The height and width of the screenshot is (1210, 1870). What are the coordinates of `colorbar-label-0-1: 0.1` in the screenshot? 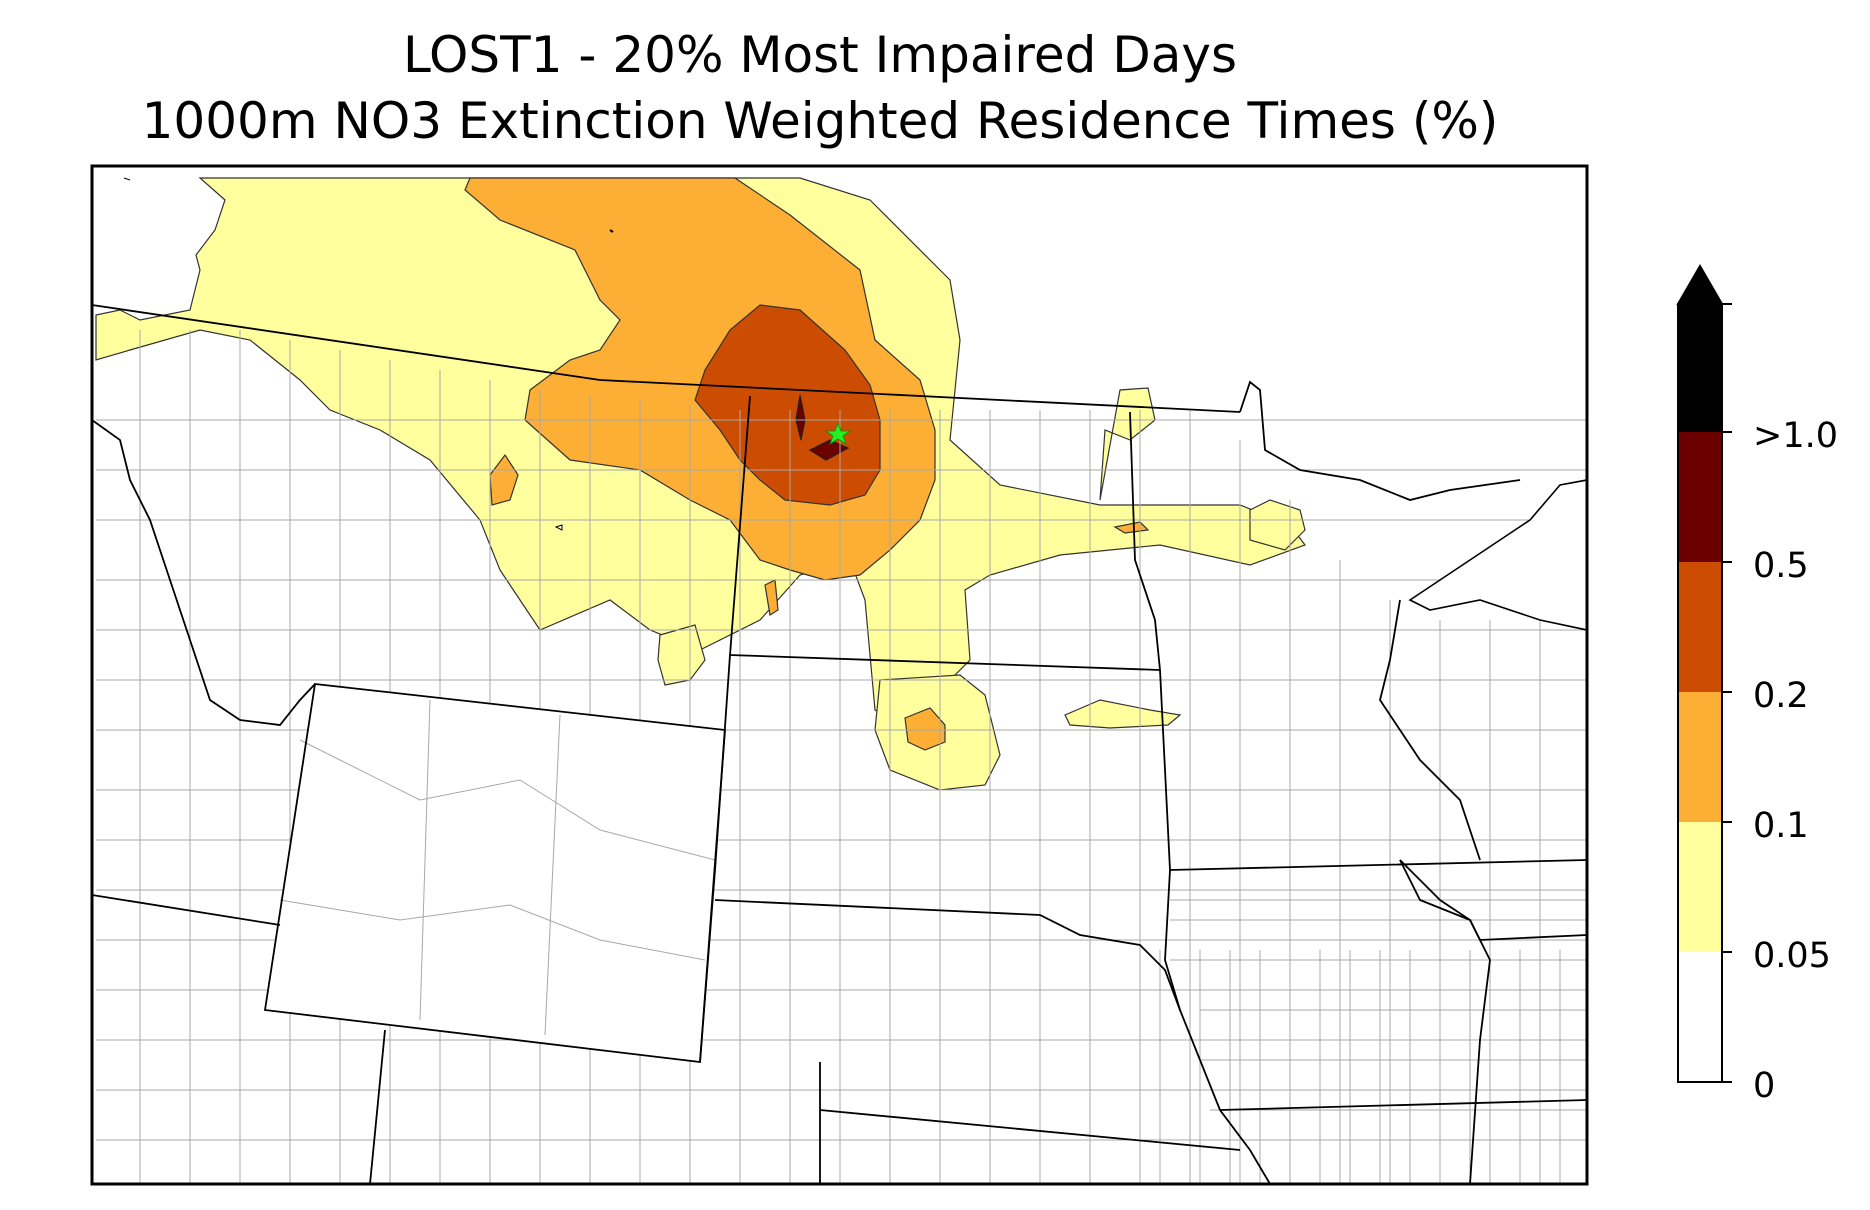 It's located at (1781, 826).